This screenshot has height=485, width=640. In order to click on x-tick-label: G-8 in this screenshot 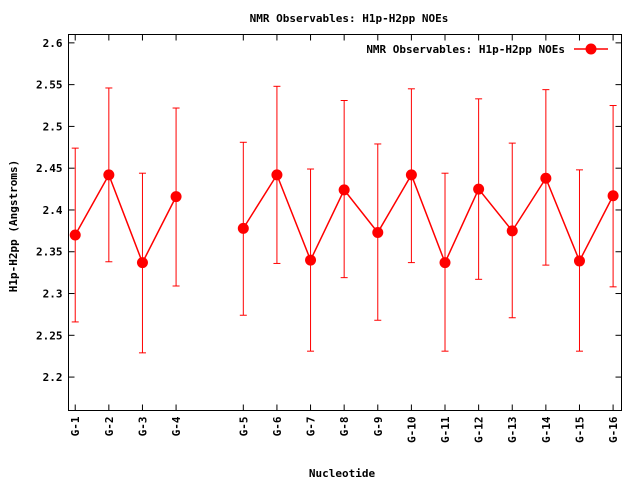, I will do `click(344, 427)`.